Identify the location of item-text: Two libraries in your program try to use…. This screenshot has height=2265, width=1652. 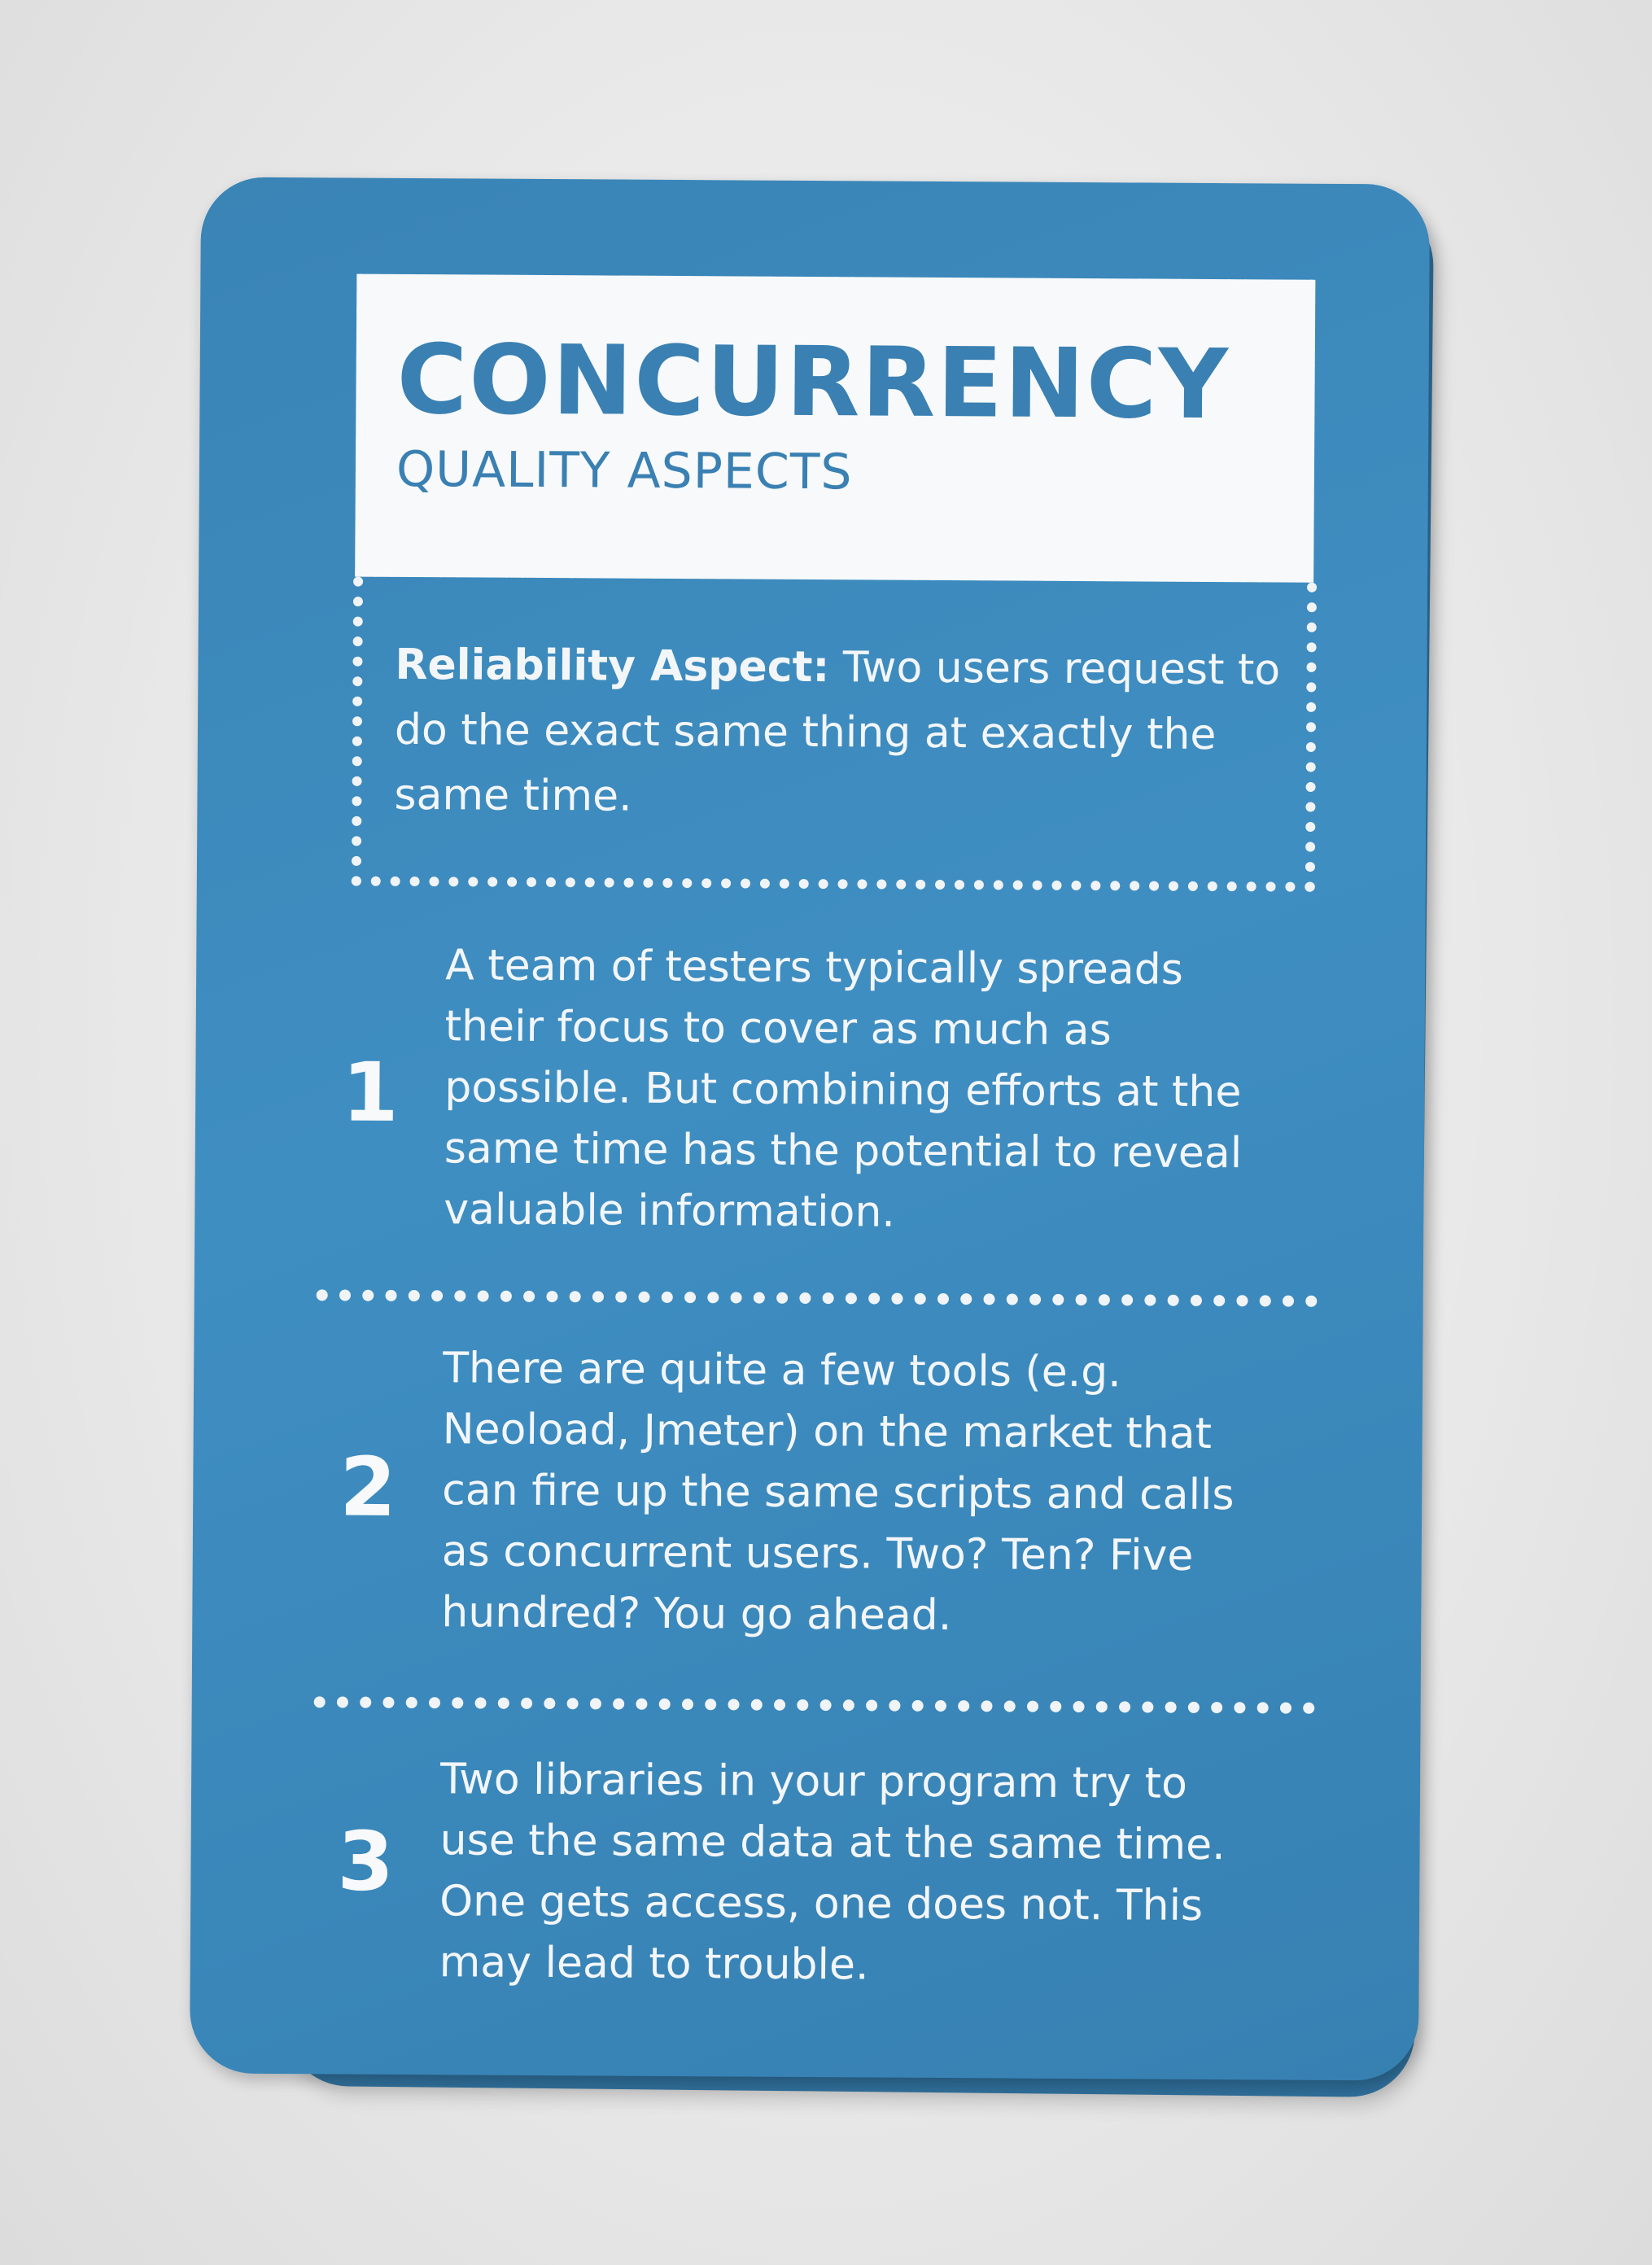
(832, 1873).